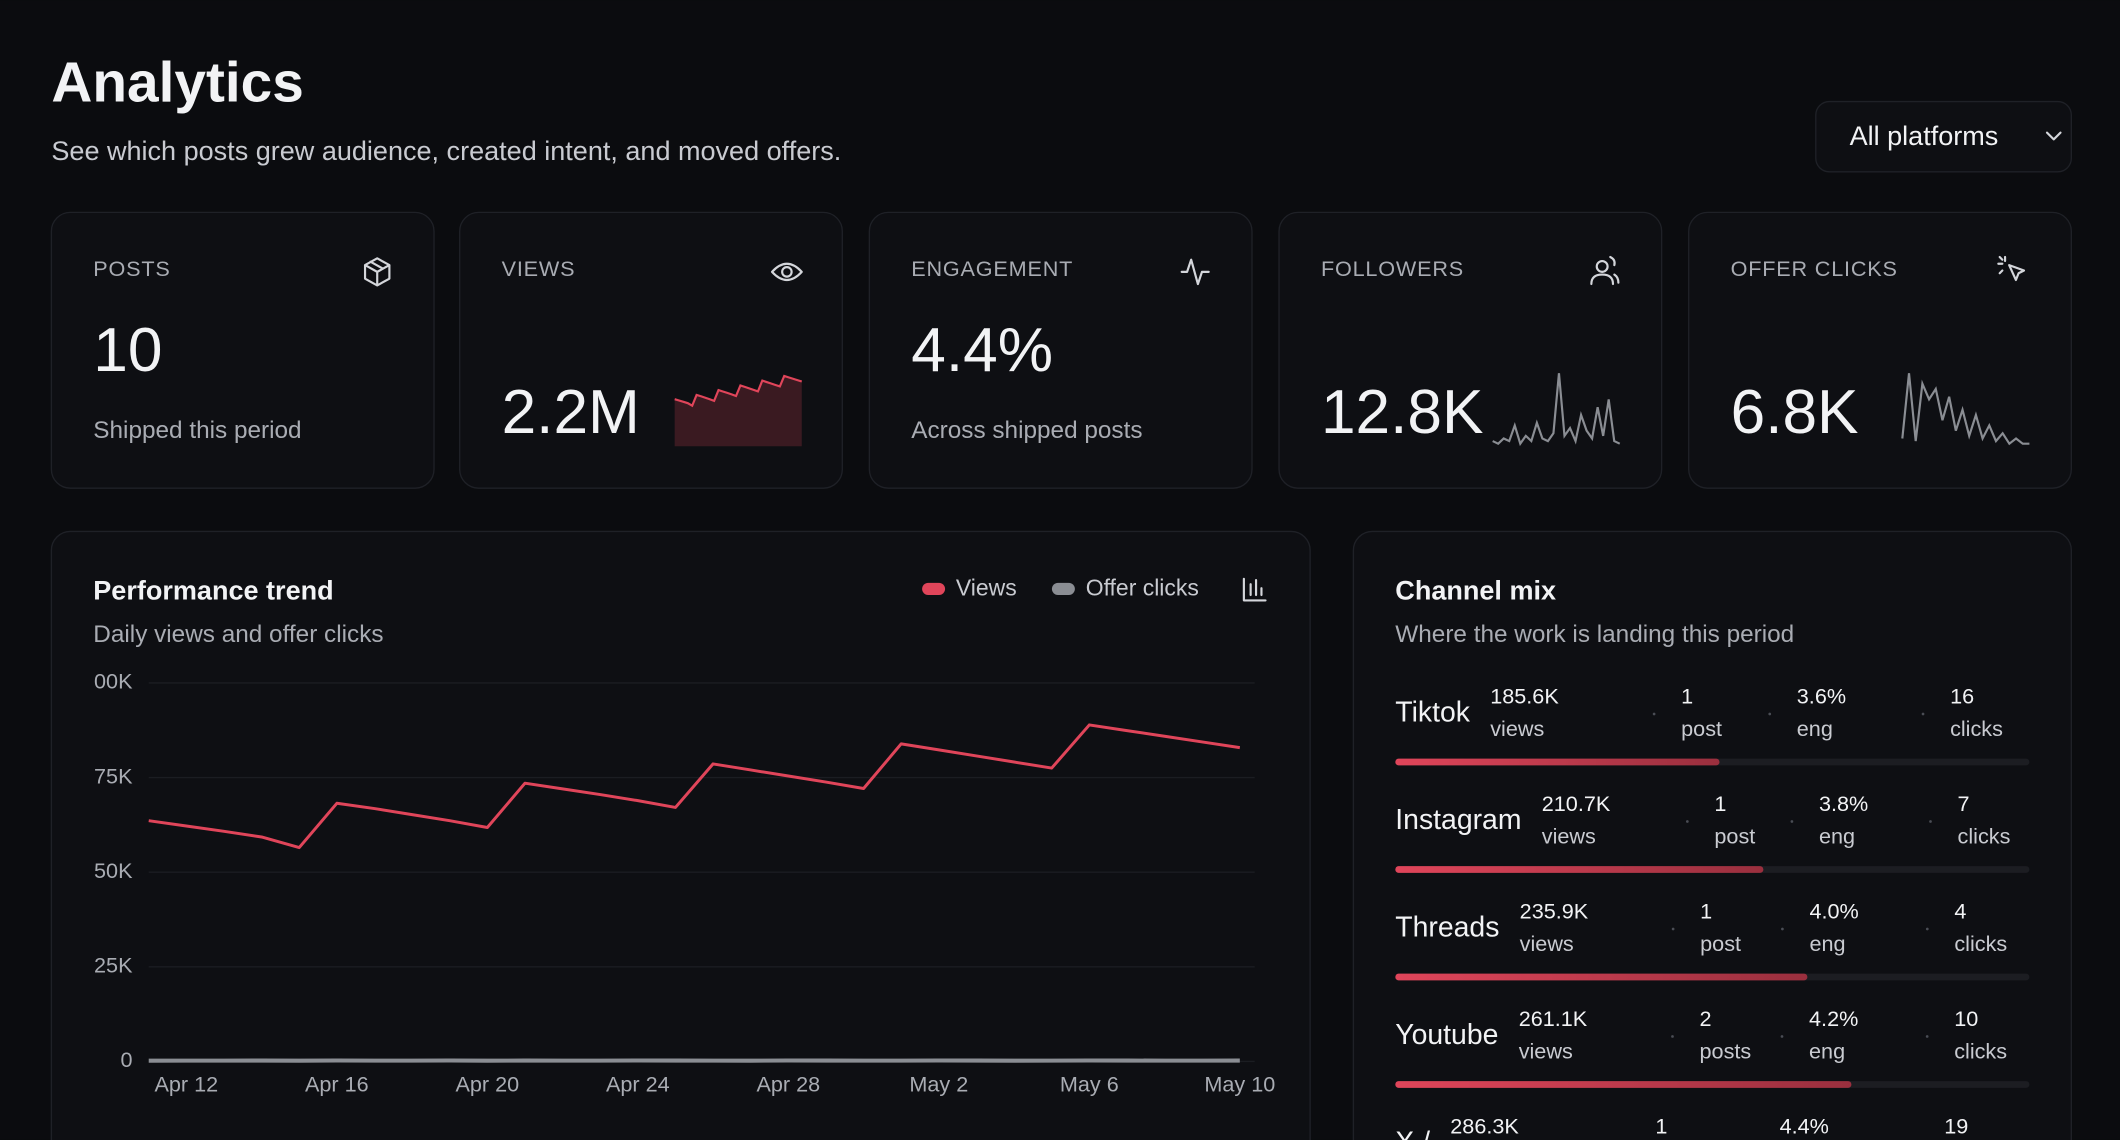 The width and height of the screenshot is (2120, 1140). What do you see at coordinates (1026, 430) in the screenshot?
I see `stat-note: Across shipped posts` at bounding box center [1026, 430].